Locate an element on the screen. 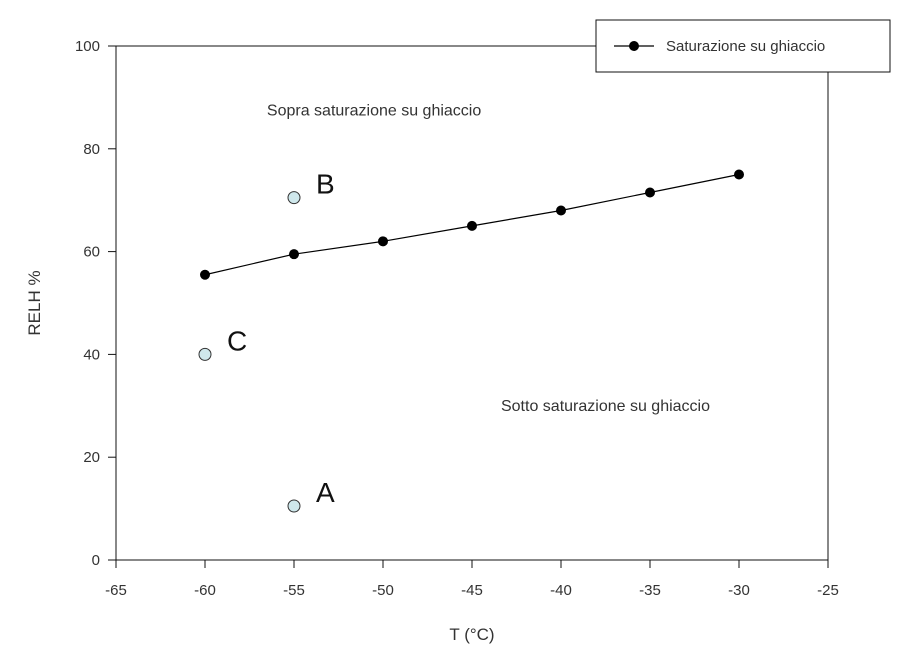 The width and height of the screenshot is (908, 660). y-tick-label: 40 is located at coordinates (91, 354).